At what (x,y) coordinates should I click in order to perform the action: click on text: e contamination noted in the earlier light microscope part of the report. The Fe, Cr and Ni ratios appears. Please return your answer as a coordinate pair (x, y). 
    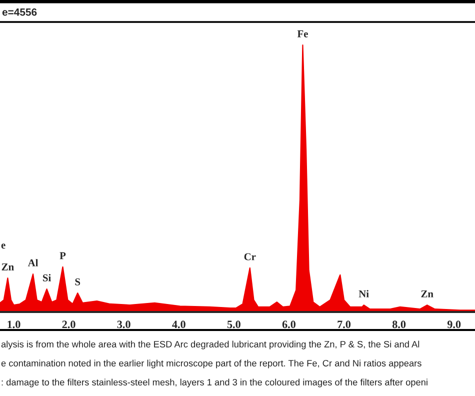
    Looking at the image, I should click on (211, 364).